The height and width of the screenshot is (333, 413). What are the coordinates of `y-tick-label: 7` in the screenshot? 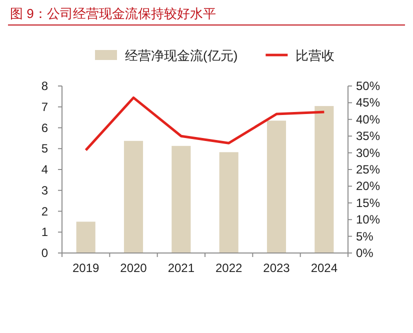 It's located at (44, 107).